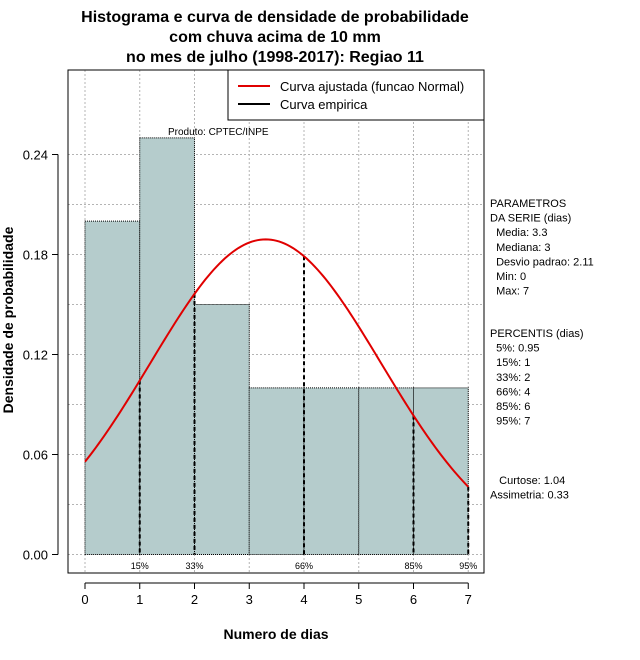 This screenshot has height=660, width=640. I want to click on percentis-line-1: 5%: 0.95, so click(515, 349).